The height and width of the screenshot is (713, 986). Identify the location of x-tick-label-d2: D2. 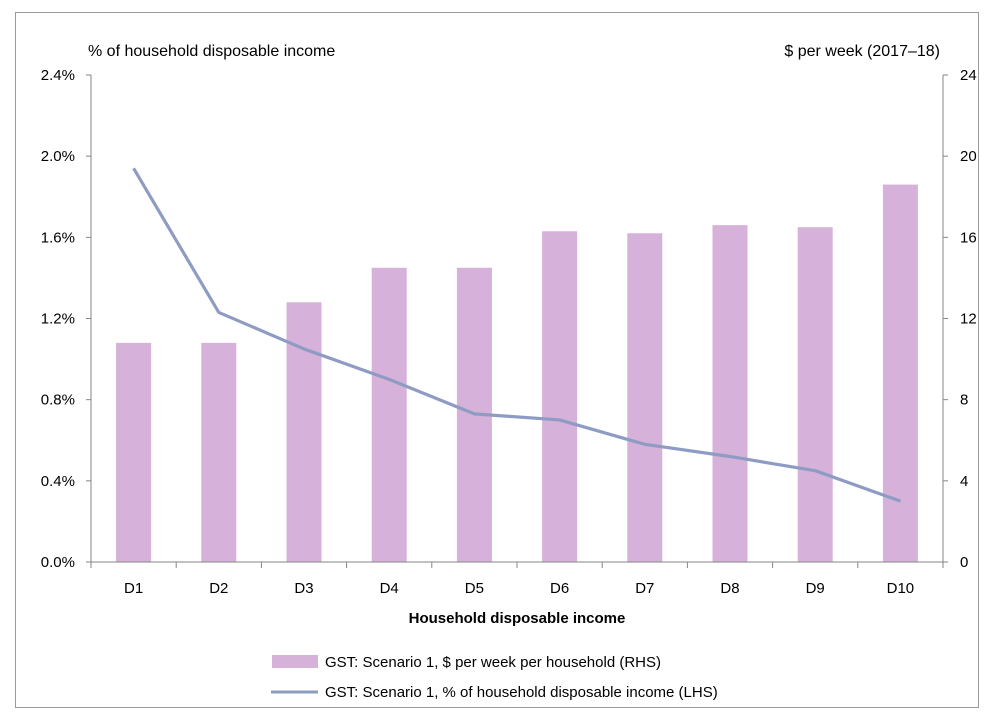
(218, 588).